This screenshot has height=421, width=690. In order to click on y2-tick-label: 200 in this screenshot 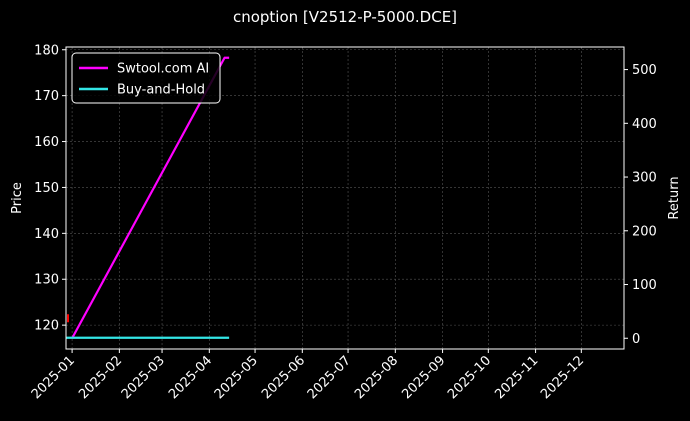, I will do `click(644, 231)`.